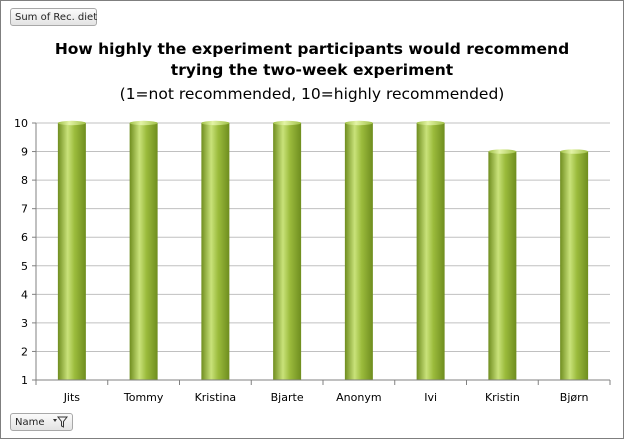  I want to click on bar-jits, so click(71, 250).